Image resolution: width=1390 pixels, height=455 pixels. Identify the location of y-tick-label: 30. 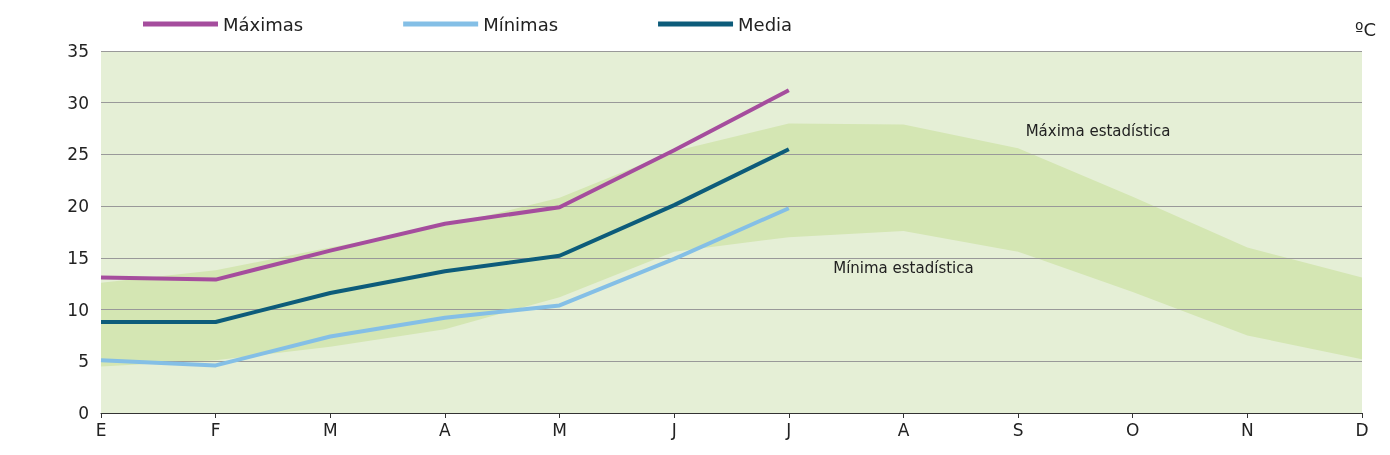
(78, 102).